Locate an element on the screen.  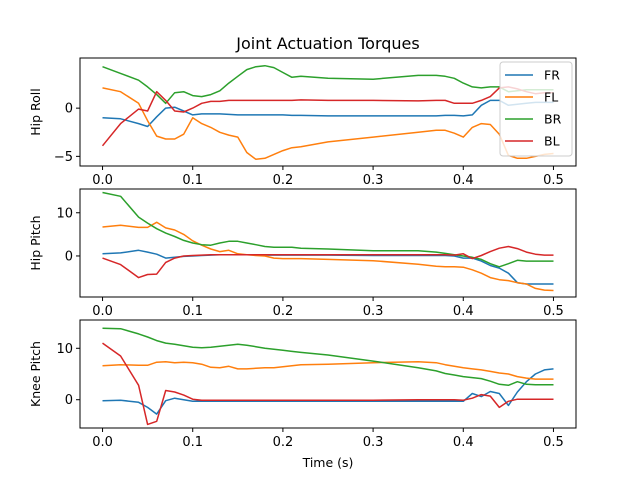
legend-label-br: BR is located at coordinates (553, 119).